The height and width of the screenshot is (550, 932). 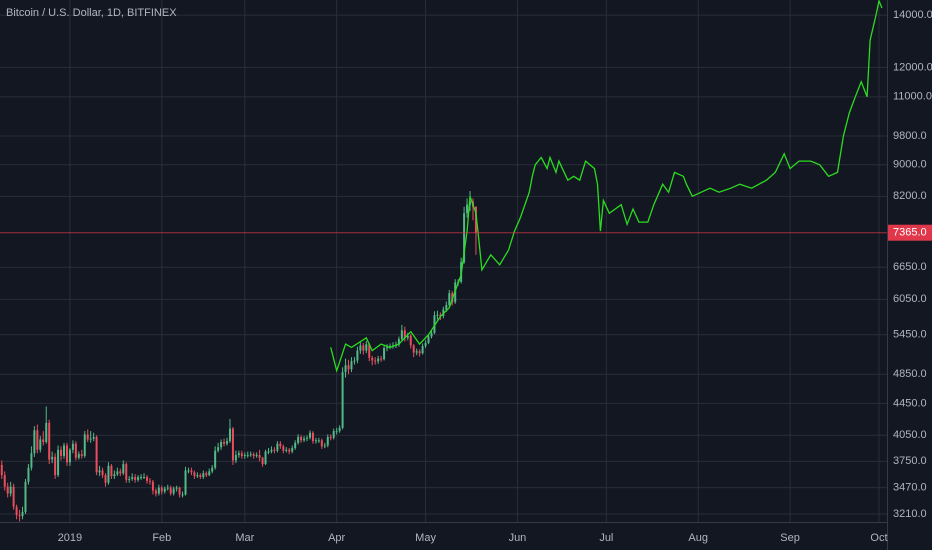 What do you see at coordinates (70, 538) in the screenshot?
I see `x-tick-label: 2019` at bounding box center [70, 538].